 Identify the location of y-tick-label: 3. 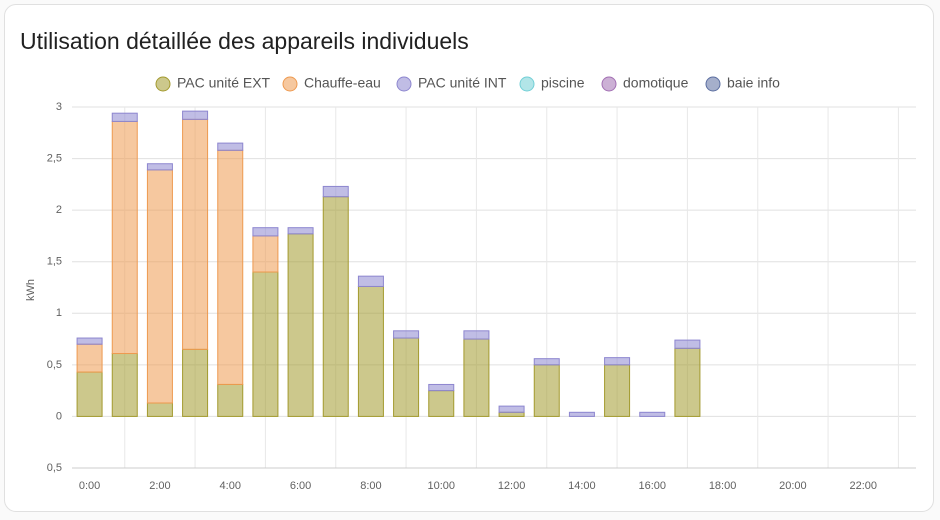
(59, 107).